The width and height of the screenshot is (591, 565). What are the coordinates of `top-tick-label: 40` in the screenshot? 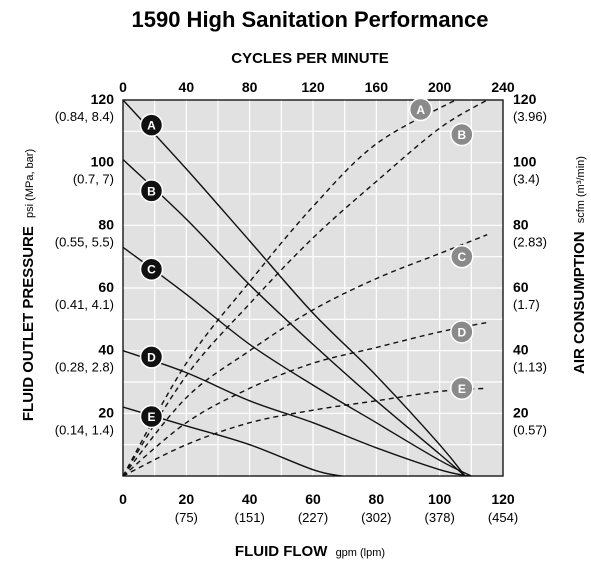 It's located at (187, 87).